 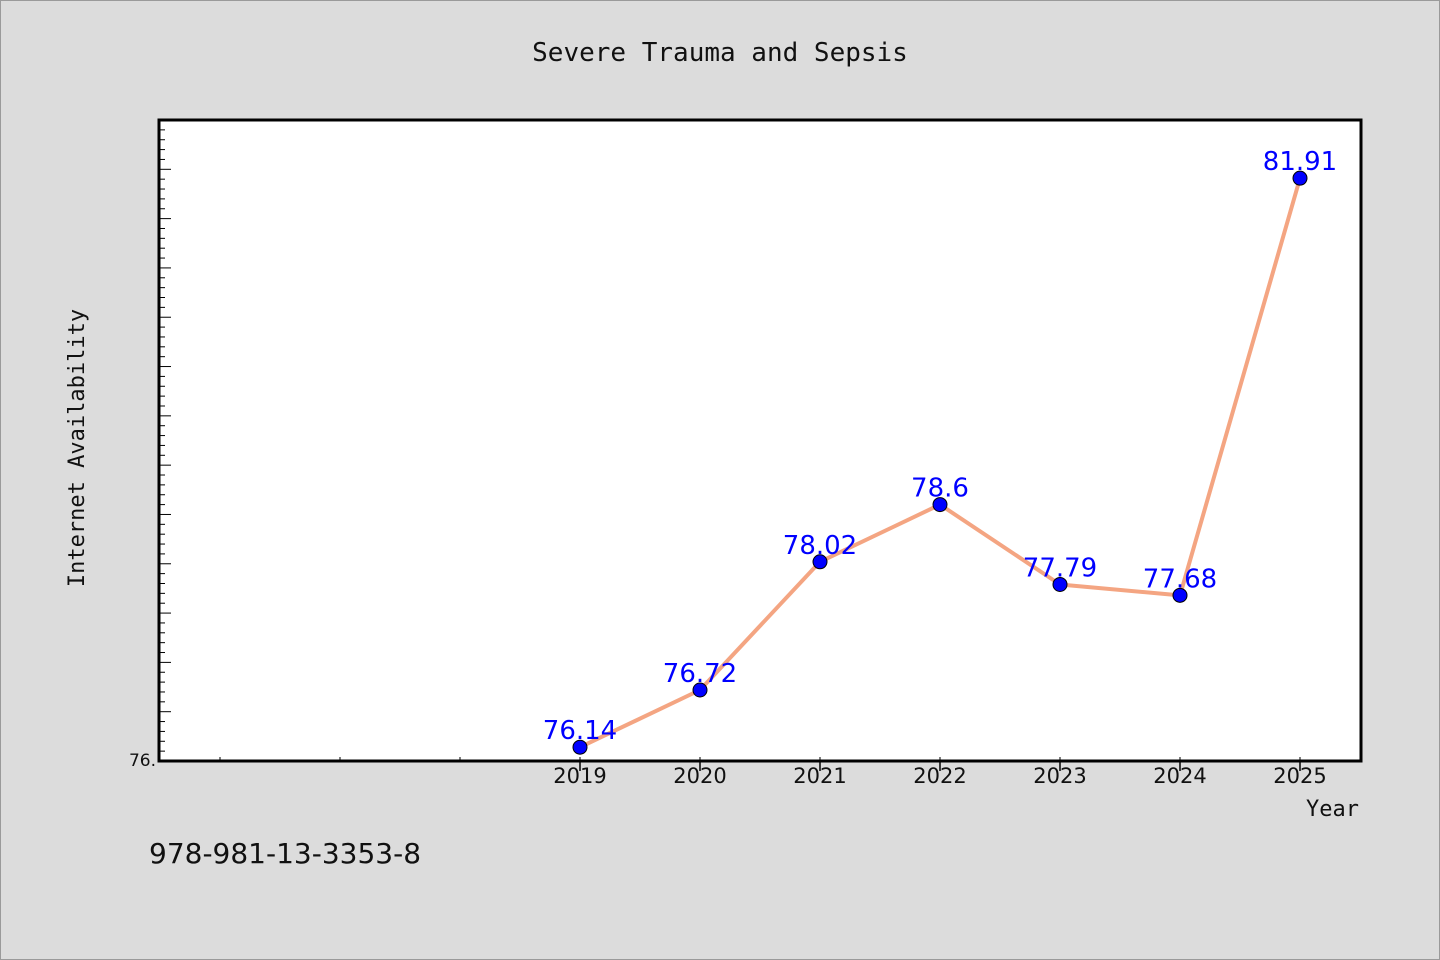 What do you see at coordinates (1300, 162) in the screenshot?
I see `data-label: 81.91` at bounding box center [1300, 162].